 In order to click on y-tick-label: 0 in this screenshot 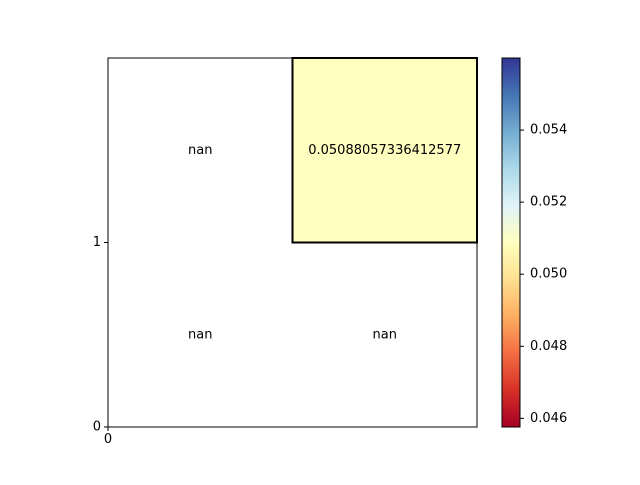, I will do `click(97, 427)`.